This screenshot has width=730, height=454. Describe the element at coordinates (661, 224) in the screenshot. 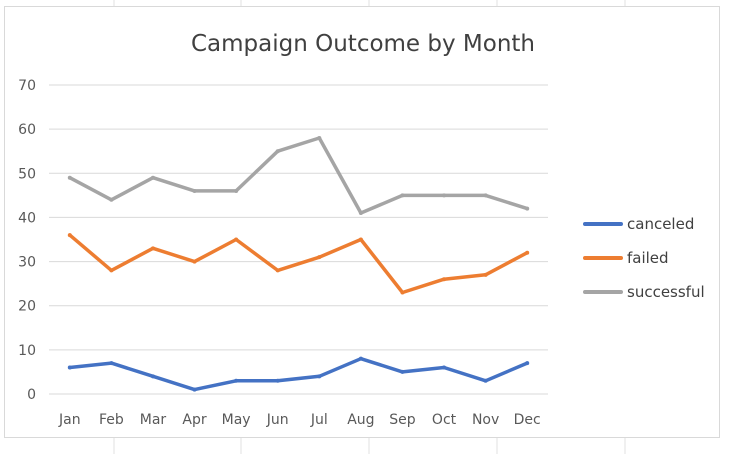

I see `legend-label-canceled: canceled` at that location.